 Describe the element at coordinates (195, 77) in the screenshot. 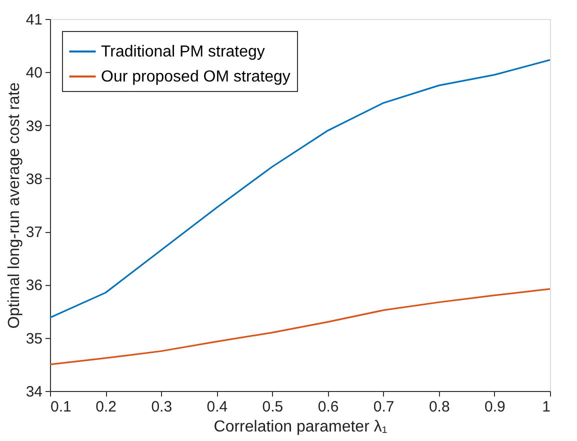

I see `legend-label: Our proposed OM strategy` at that location.